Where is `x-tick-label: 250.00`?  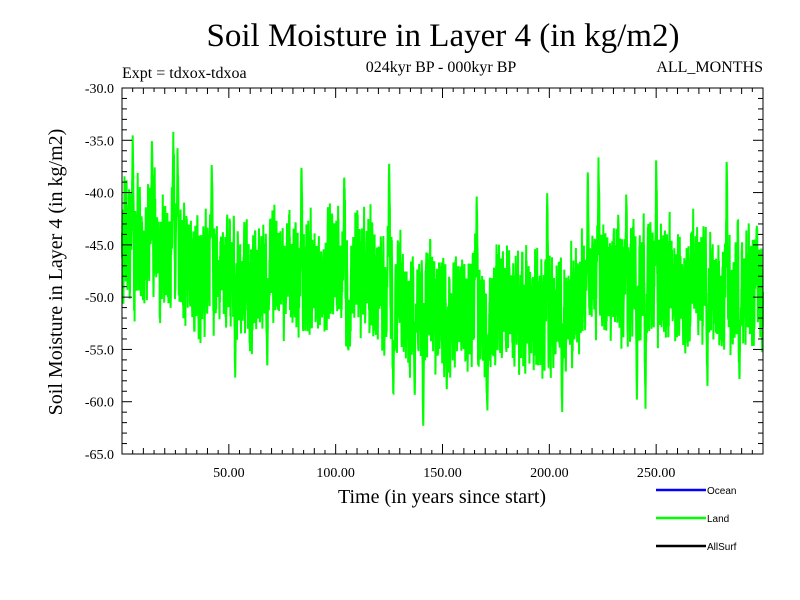
x-tick-label: 250.00 is located at coordinates (656, 473).